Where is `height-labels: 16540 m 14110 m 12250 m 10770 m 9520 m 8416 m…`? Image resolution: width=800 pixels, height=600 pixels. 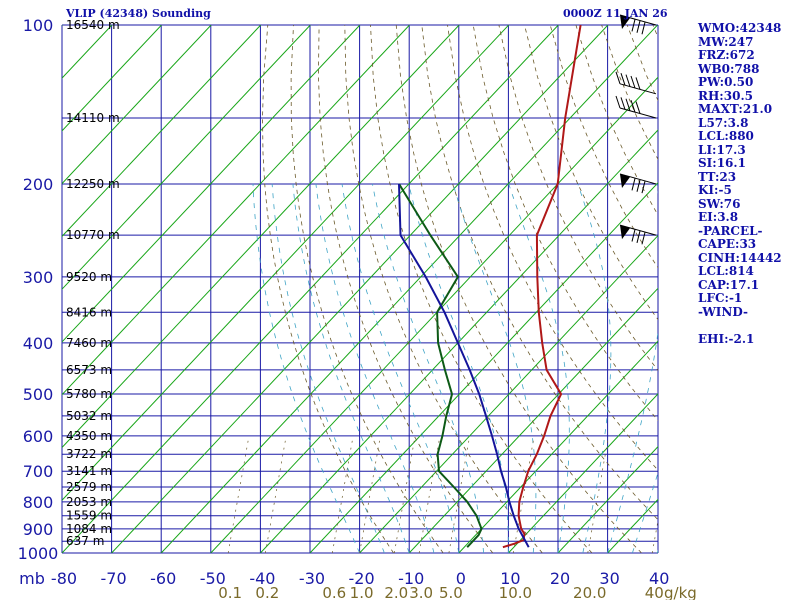 height-labels: 16540 m 14110 m 12250 m 10770 m 9520 m 8416 m… is located at coordinates (93, 283).